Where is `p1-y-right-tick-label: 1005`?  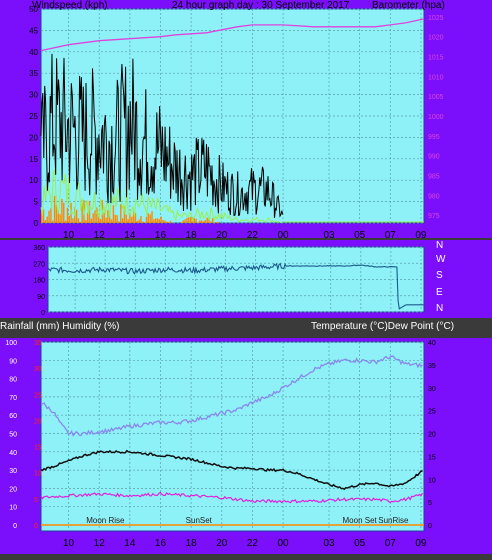 p1-y-right-tick-label: 1005 is located at coordinates (436, 97).